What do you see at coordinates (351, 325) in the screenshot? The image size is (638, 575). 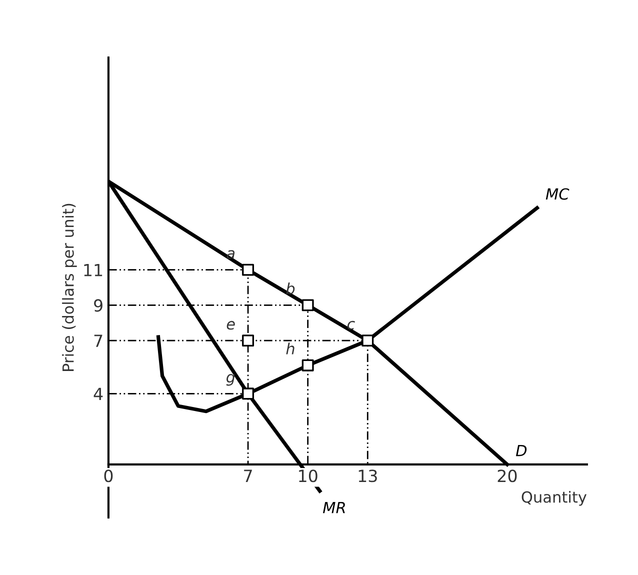 I see `annotation: c` at bounding box center [351, 325].